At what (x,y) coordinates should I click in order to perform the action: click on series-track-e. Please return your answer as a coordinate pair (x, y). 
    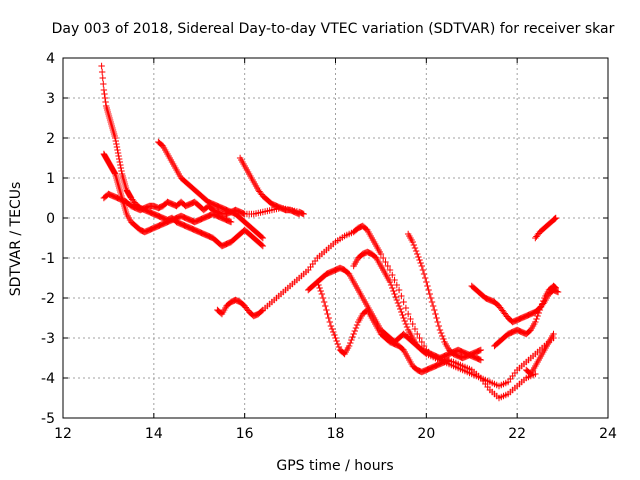
    Looking at the image, I should click on (269, 186).